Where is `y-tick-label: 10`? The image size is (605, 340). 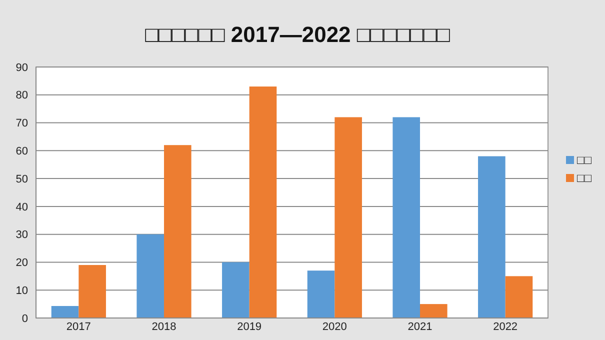
y-tick-label: 10 is located at coordinates (22, 290).